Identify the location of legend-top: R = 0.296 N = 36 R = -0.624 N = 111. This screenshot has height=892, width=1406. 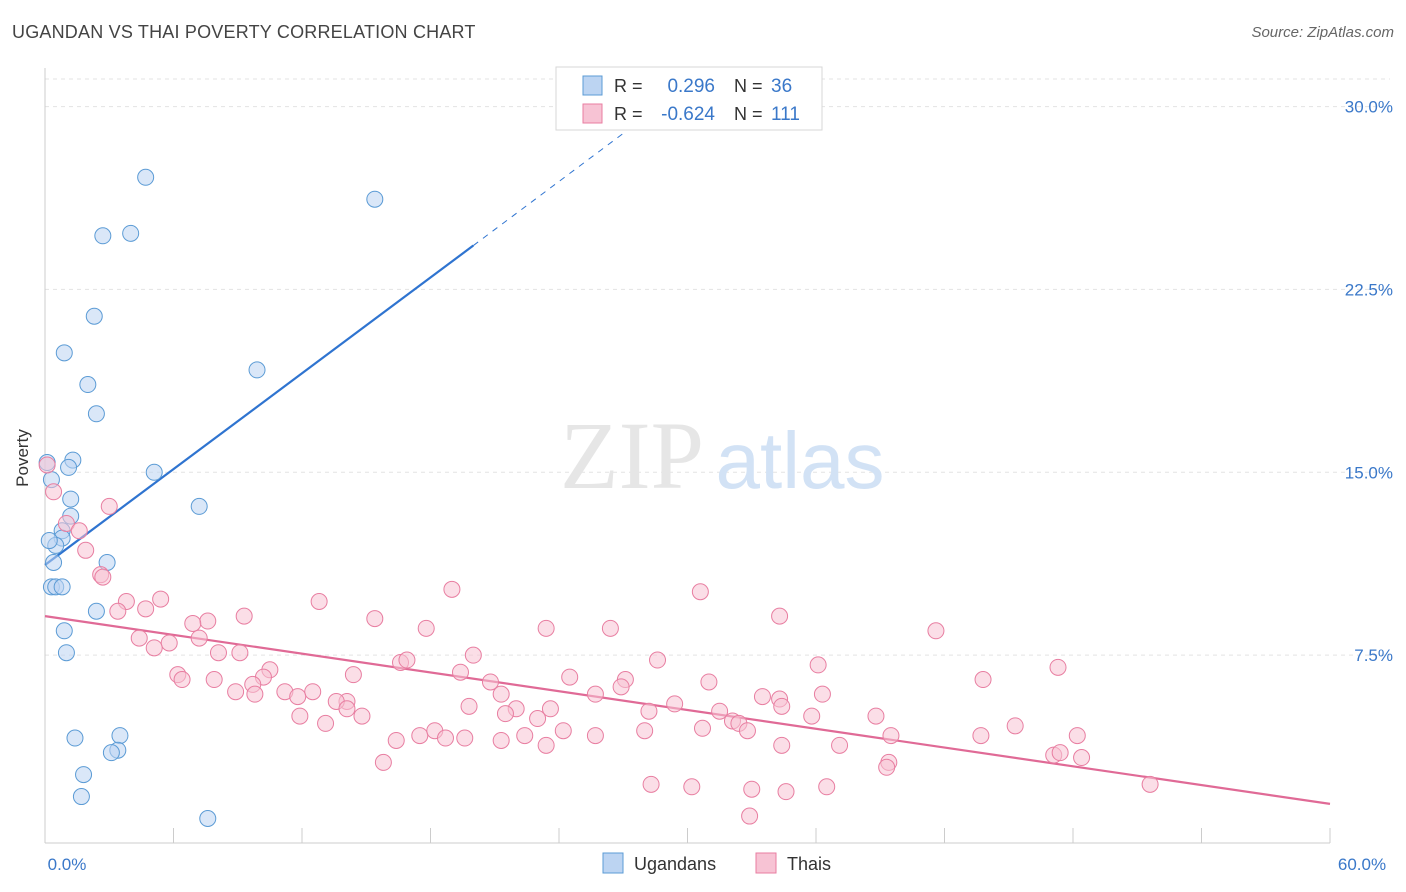
(689, 98).